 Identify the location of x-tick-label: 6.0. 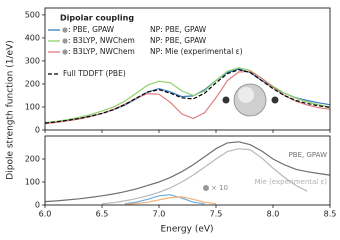
(45, 214).